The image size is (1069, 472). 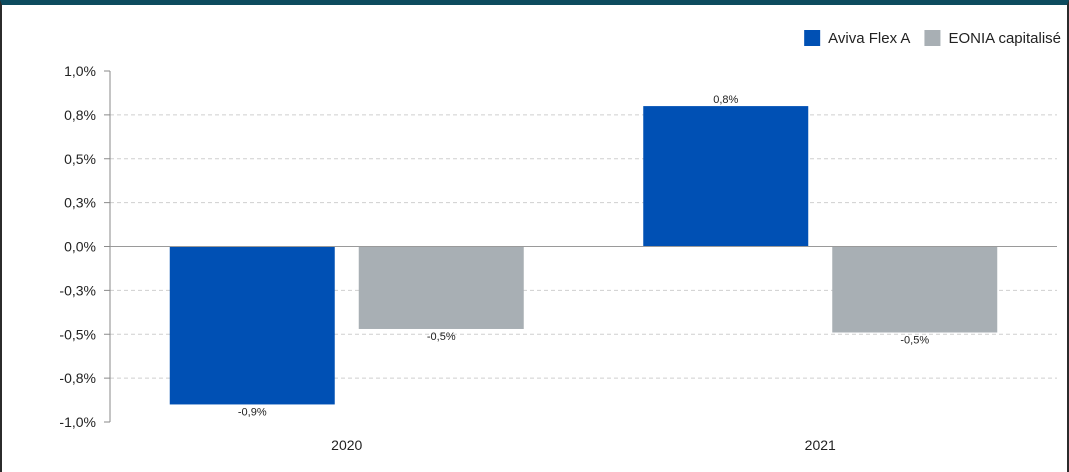 I want to click on x-category-label: 2020, so click(x=346, y=445).